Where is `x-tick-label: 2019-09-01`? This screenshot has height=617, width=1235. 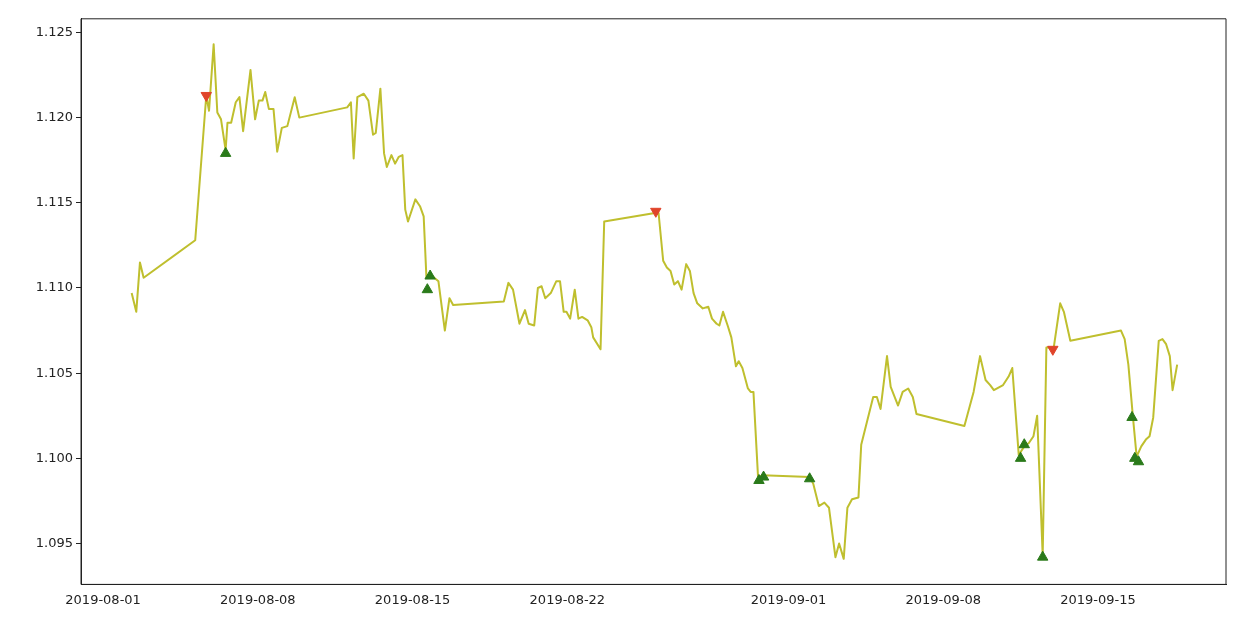
x-tick-label: 2019-09-01 is located at coordinates (788, 599).